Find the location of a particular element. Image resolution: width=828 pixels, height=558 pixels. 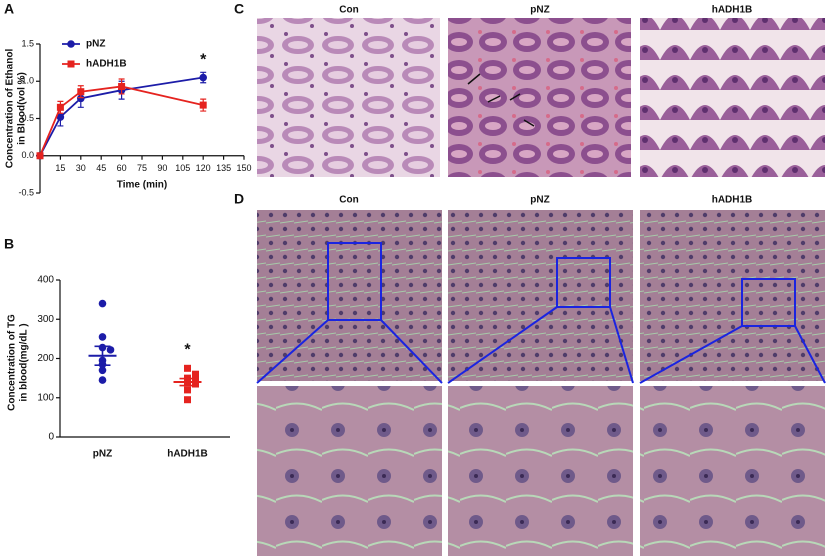

legend-label: hADH1B is located at coordinates (106, 64).